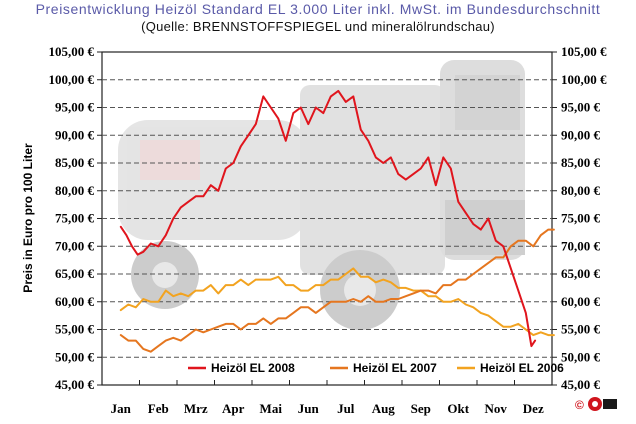 The image size is (636, 424). I want to click on y-tick-label: 55,00 €, so click(75, 329).